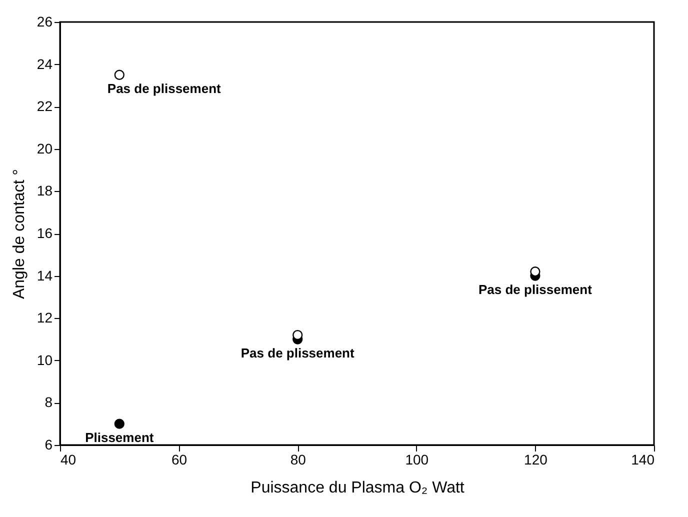 The width and height of the screenshot is (688, 517). What do you see at coordinates (298, 460) in the screenshot?
I see `x-tick-label: 80` at bounding box center [298, 460].